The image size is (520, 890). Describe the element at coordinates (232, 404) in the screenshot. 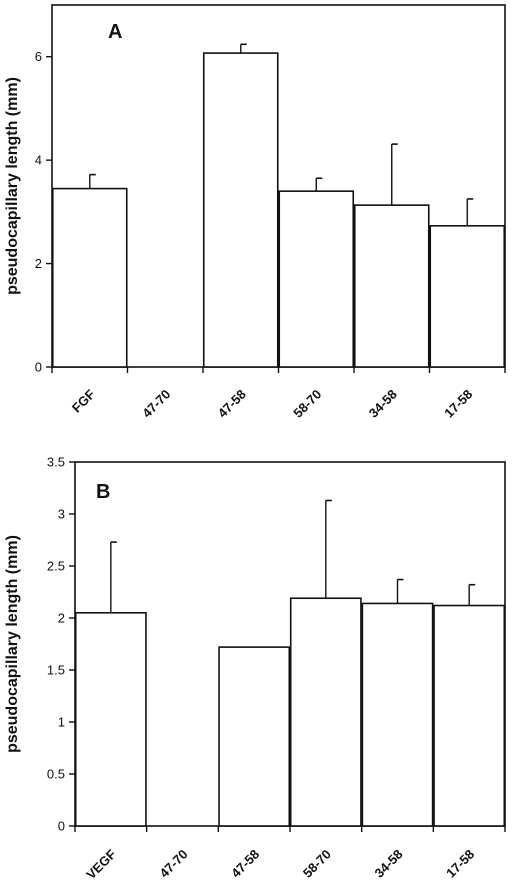

I see `panel-a-category-label: 47-58` at that location.